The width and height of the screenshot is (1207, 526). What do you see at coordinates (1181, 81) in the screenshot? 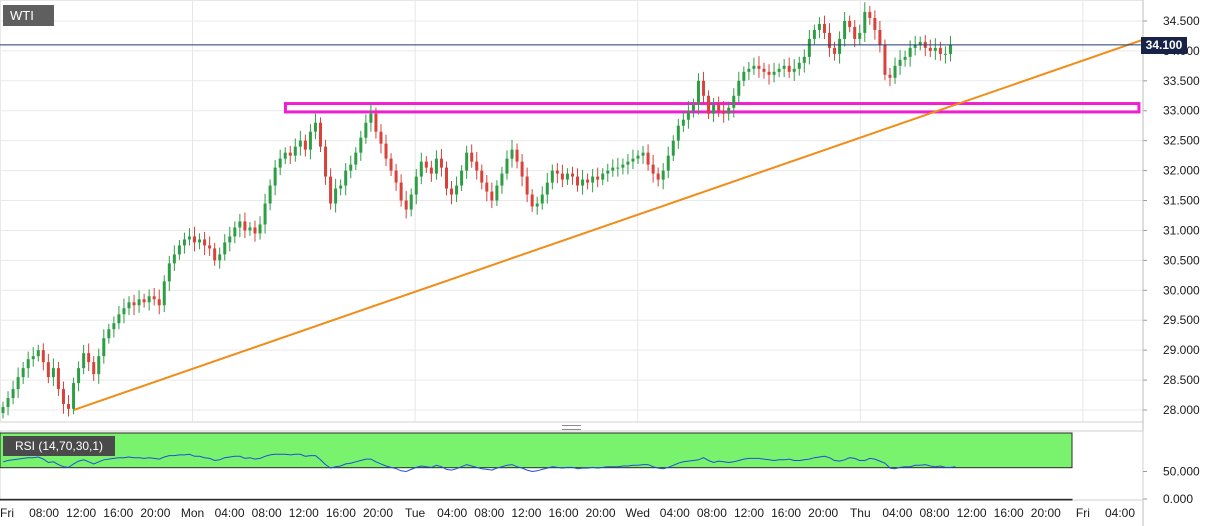
I see `price-tick-label: 33.500` at bounding box center [1181, 81].